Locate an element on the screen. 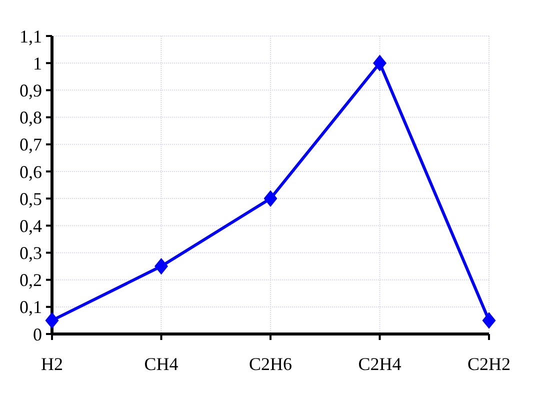 This screenshot has width=534, height=399. y-tick-label: 1,1 is located at coordinates (31, 36).